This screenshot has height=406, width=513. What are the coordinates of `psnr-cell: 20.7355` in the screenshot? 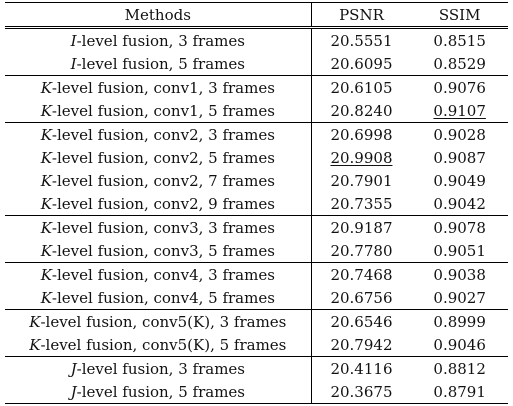 It's located at (361, 203).